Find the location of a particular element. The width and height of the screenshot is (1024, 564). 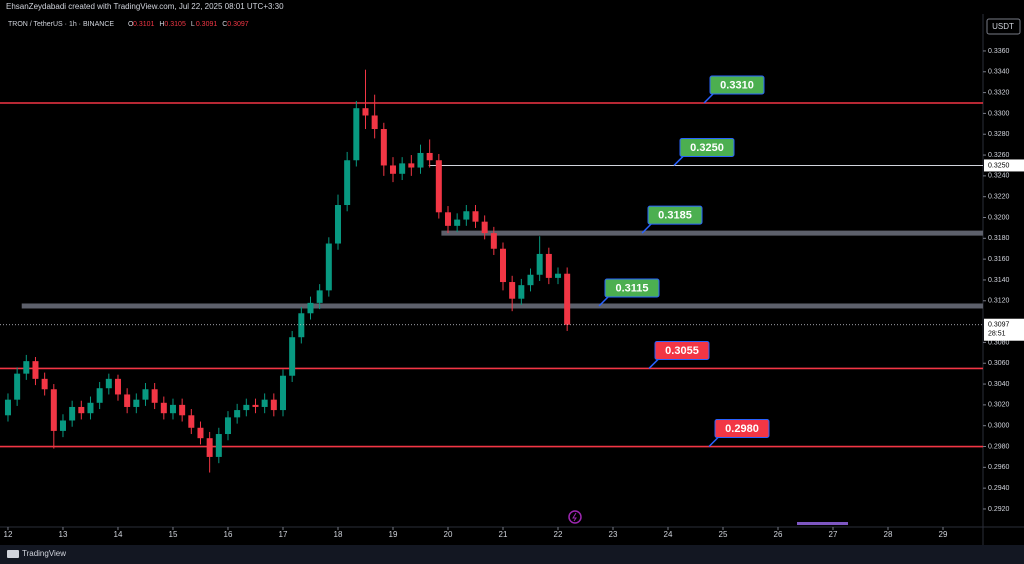

x-tick-label: 14 is located at coordinates (118, 534).